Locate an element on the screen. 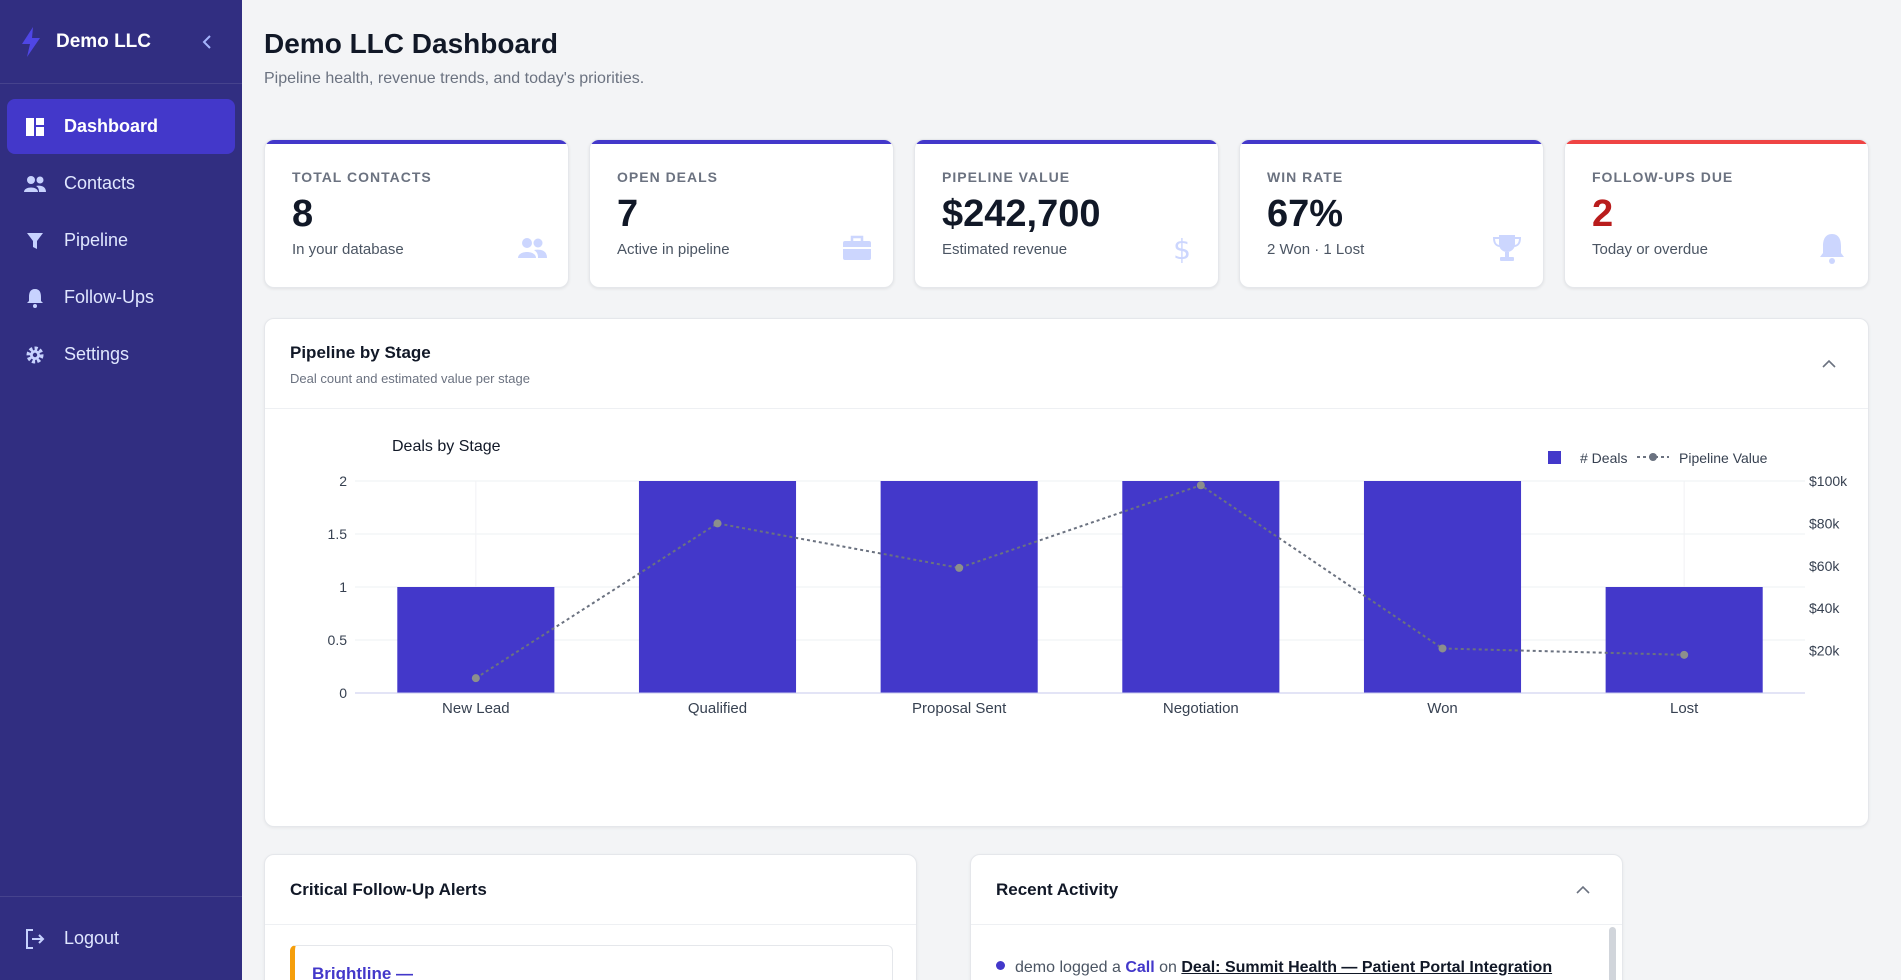  follow-up-alerts-panel: Critical Follow-Up Alerts Brightline — is located at coordinates (590, 917).